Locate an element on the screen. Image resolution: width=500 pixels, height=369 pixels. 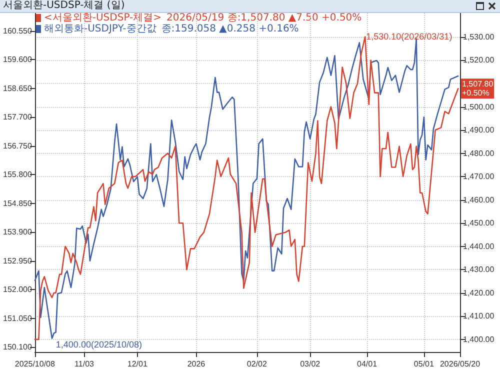
y-tick-label: 152.000 is located at coordinates (17, 289).